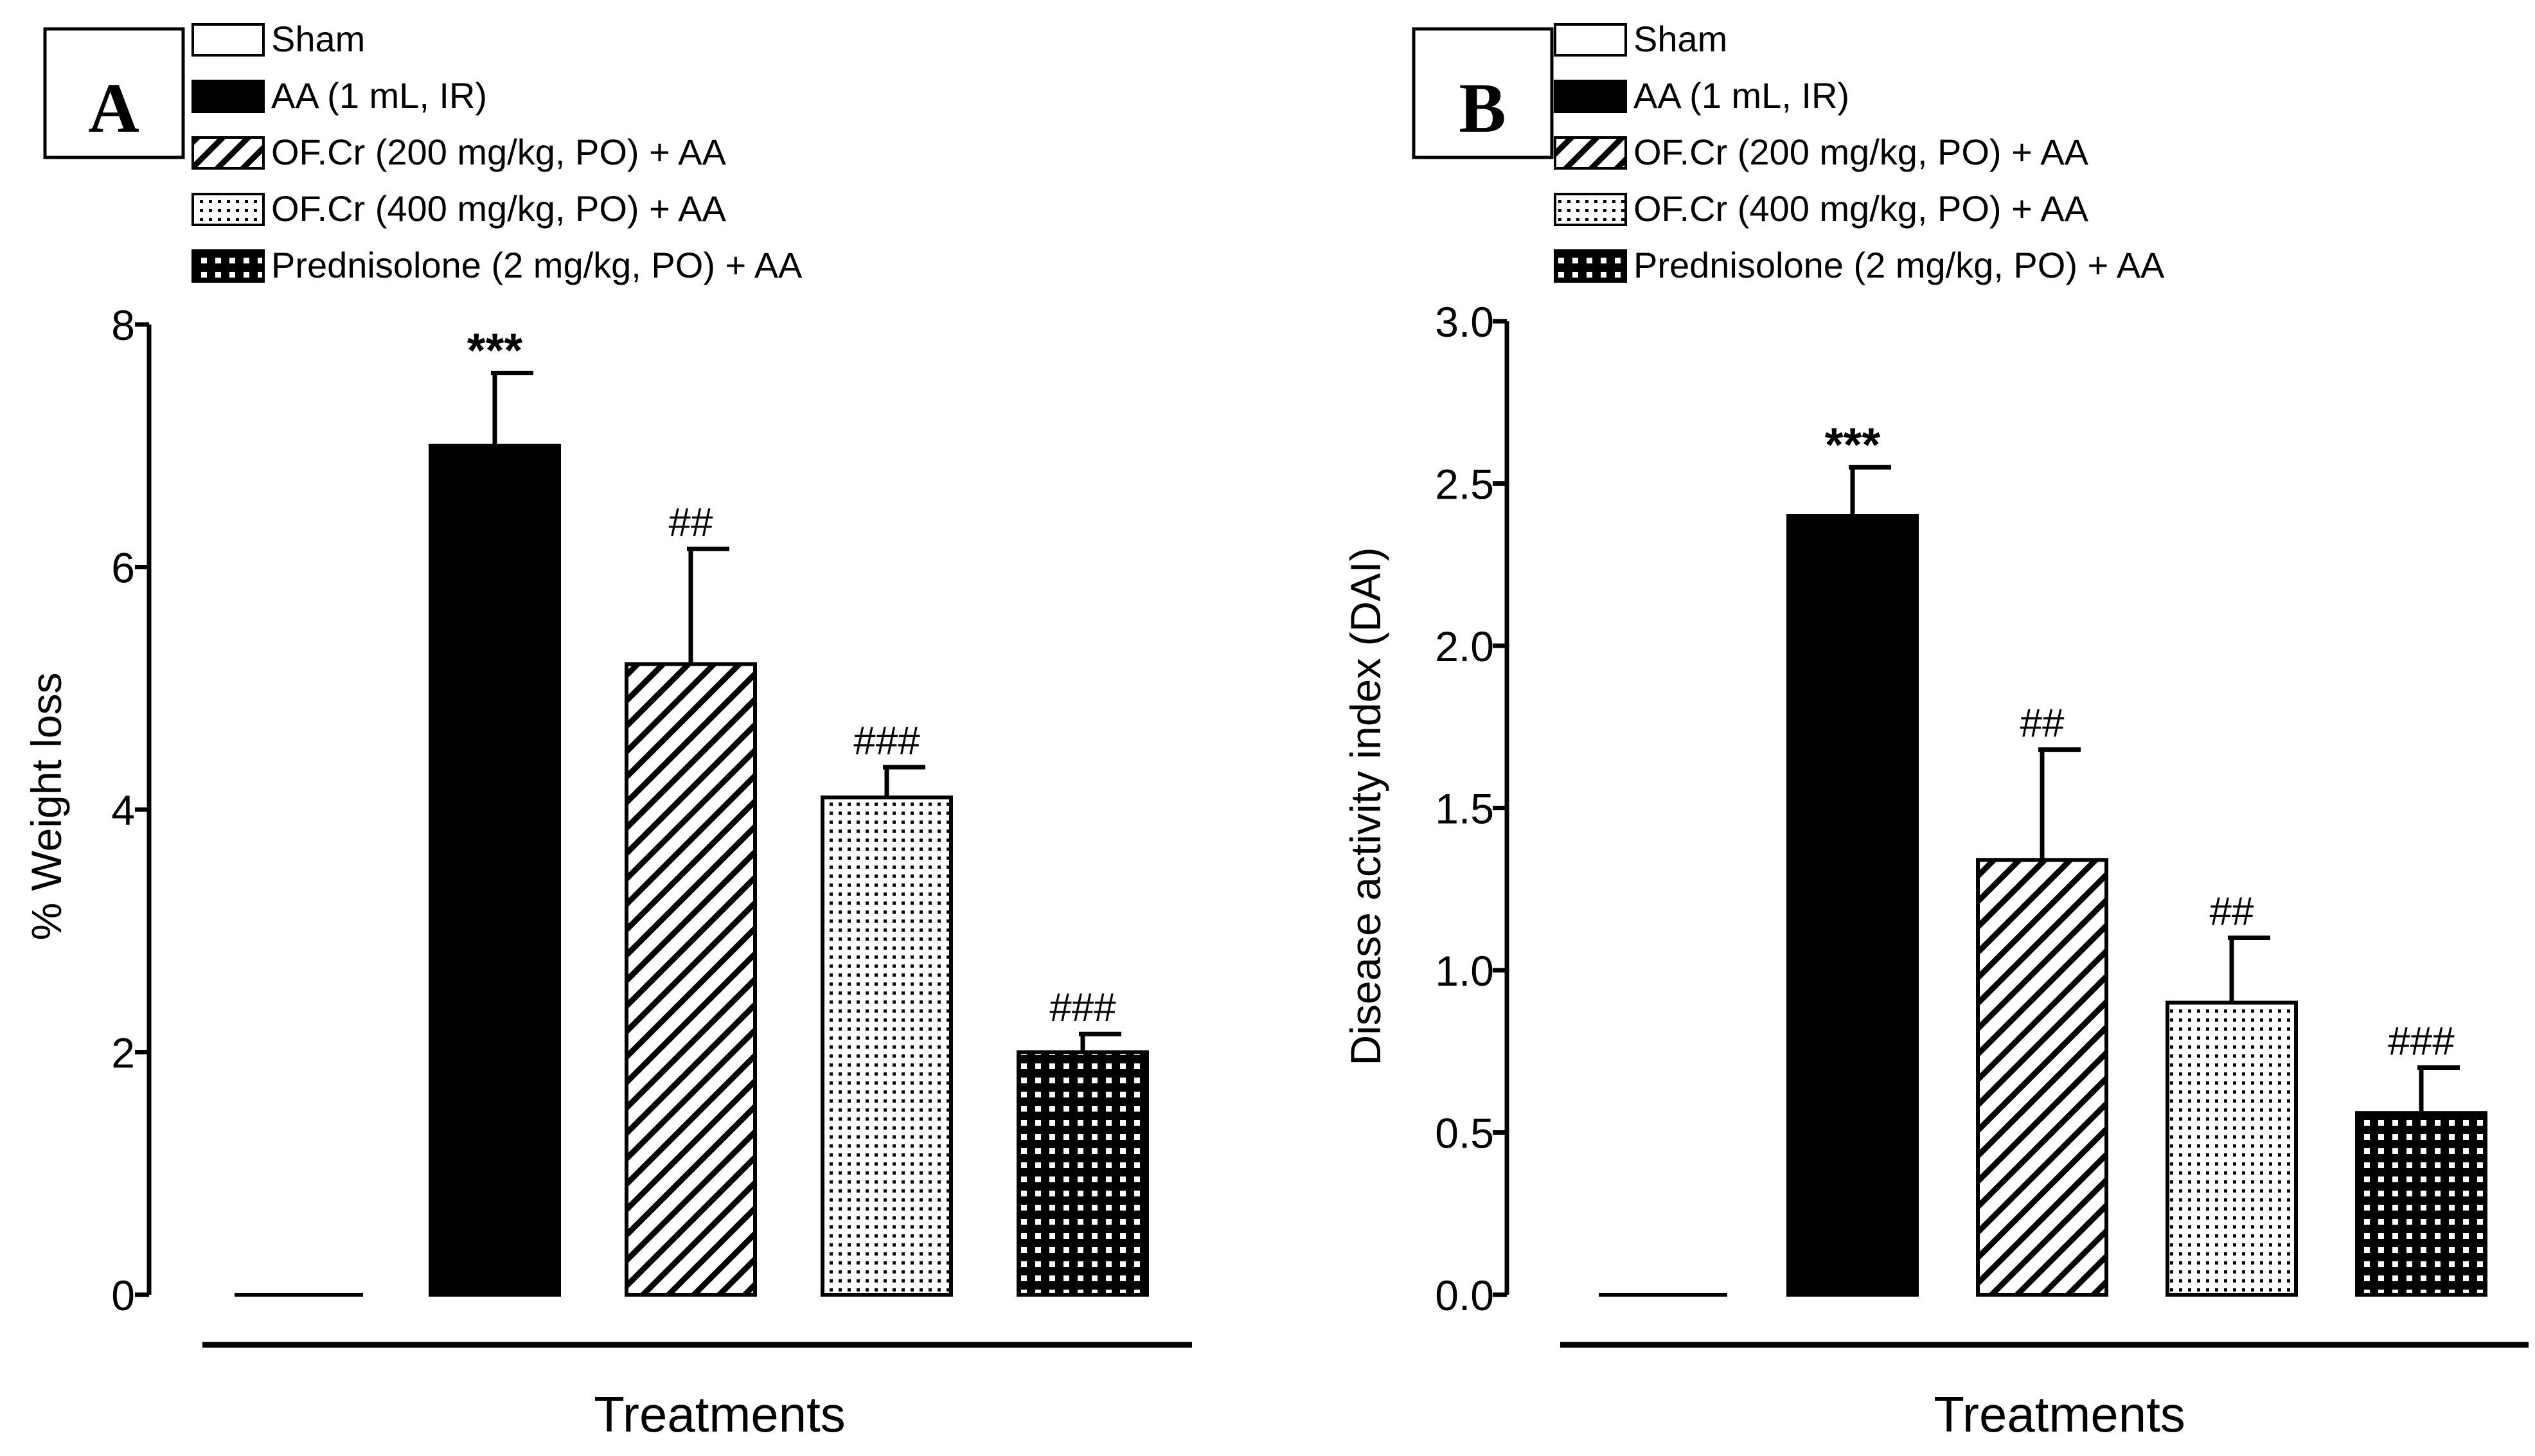 Image resolution: width=2535 pixels, height=1456 pixels. What do you see at coordinates (1464, 647) in the screenshot?
I see `y-tick-label: 2.0` at bounding box center [1464, 647].